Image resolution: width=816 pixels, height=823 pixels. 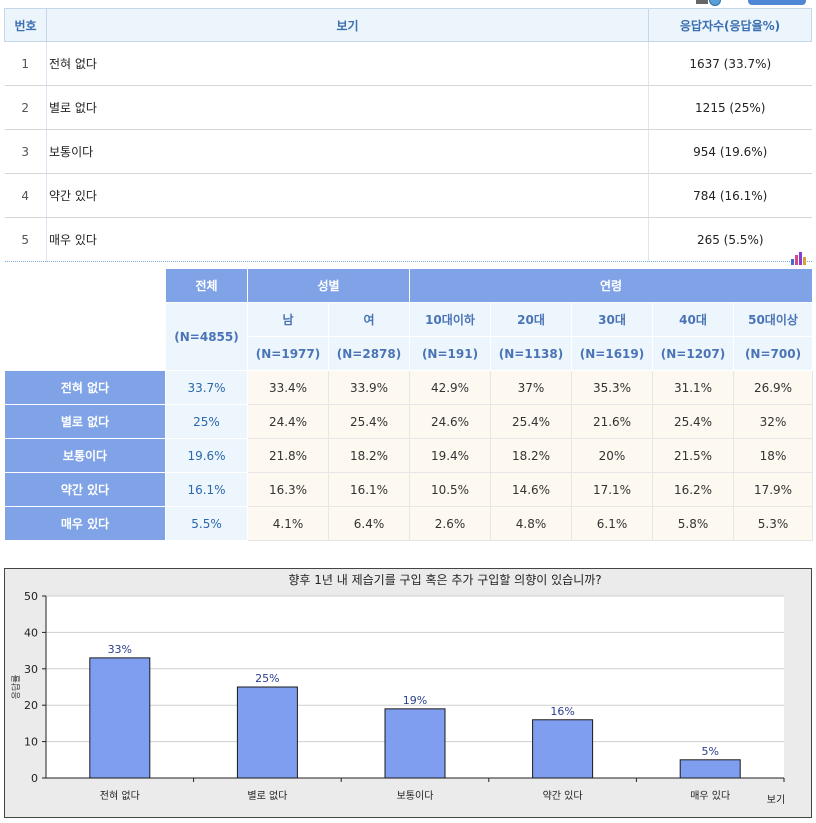 What do you see at coordinates (85, 489) in the screenshot?
I see `row-label: 약간 있다` at bounding box center [85, 489].